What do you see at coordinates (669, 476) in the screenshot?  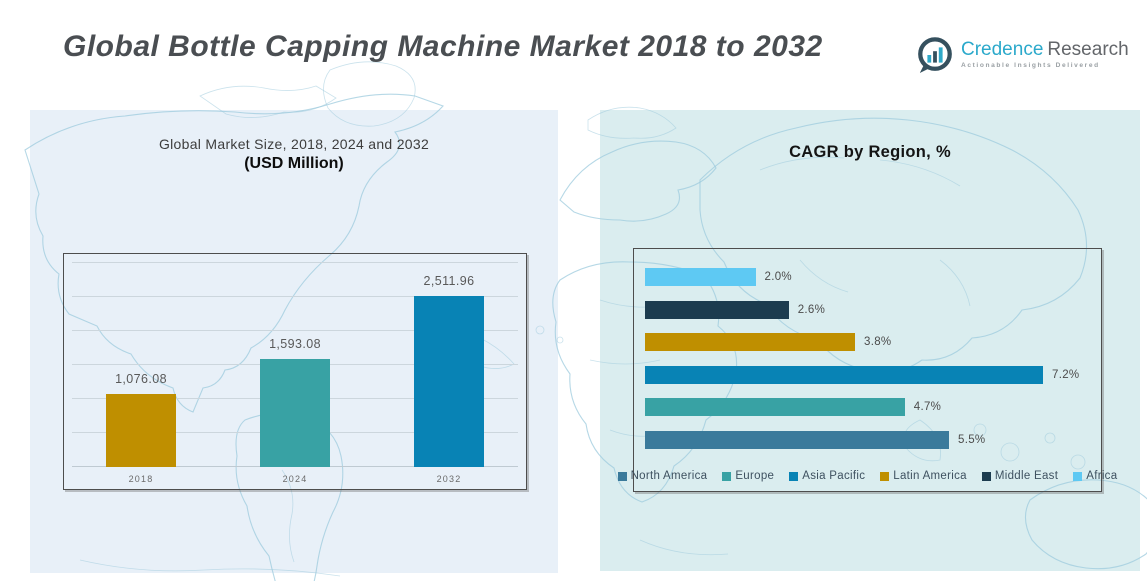 I see `legend-label: North America` at bounding box center [669, 476].